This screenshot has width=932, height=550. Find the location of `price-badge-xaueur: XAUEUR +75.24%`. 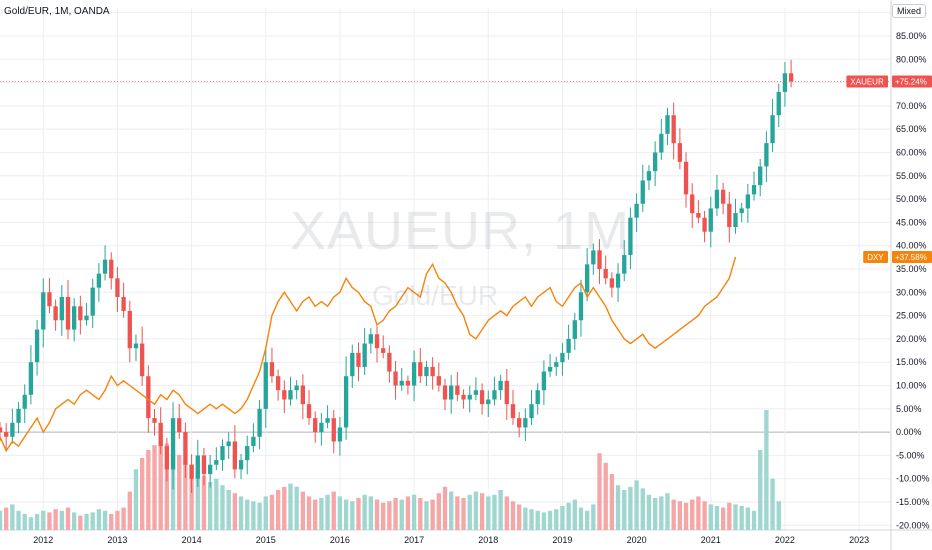

price-badge-xaueur: XAUEUR +75.24% is located at coordinates (889, 81).